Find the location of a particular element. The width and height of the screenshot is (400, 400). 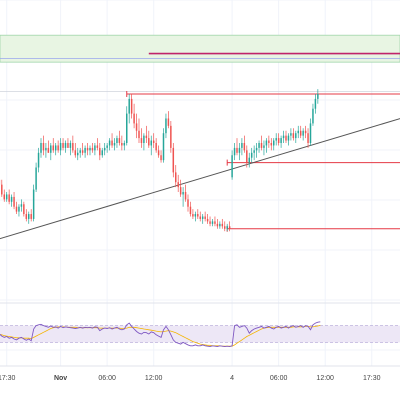

x-tick-label: 4 is located at coordinates (232, 378).